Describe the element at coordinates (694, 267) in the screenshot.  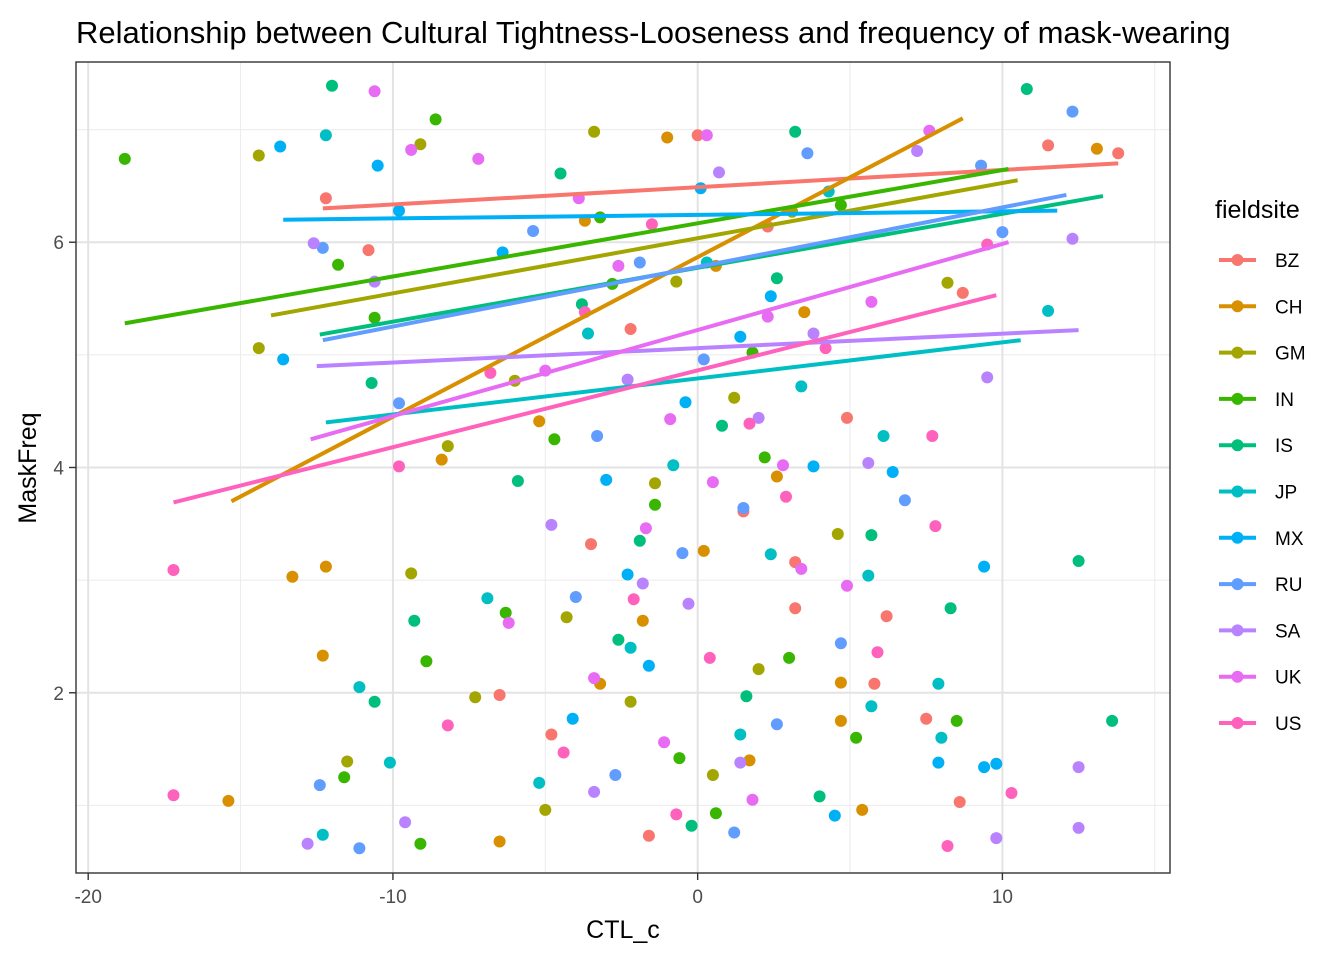
I see `fit-line-RU` at that location.